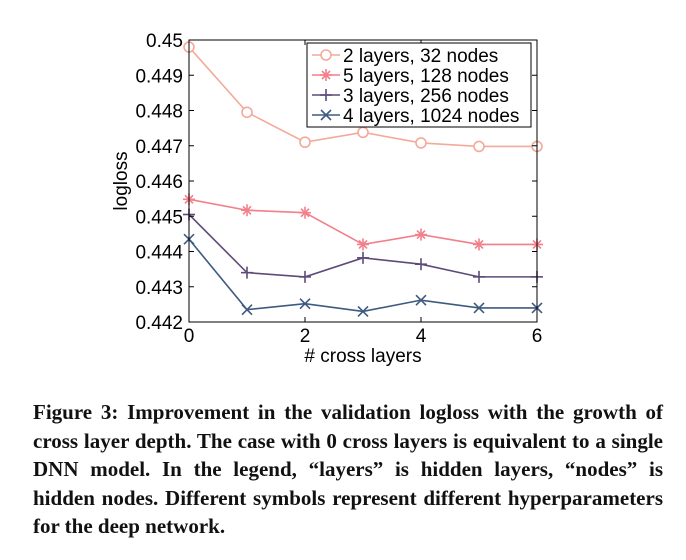  Describe the element at coordinates (159, 288) in the screenshot. I see `y-tick-label: 0.443` at that location.